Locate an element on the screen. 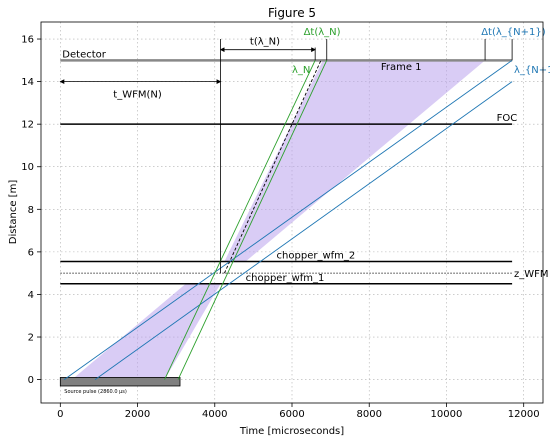 The image size is (550, 445). x-tick-label: 2000 is located at coordinates (137, 414).